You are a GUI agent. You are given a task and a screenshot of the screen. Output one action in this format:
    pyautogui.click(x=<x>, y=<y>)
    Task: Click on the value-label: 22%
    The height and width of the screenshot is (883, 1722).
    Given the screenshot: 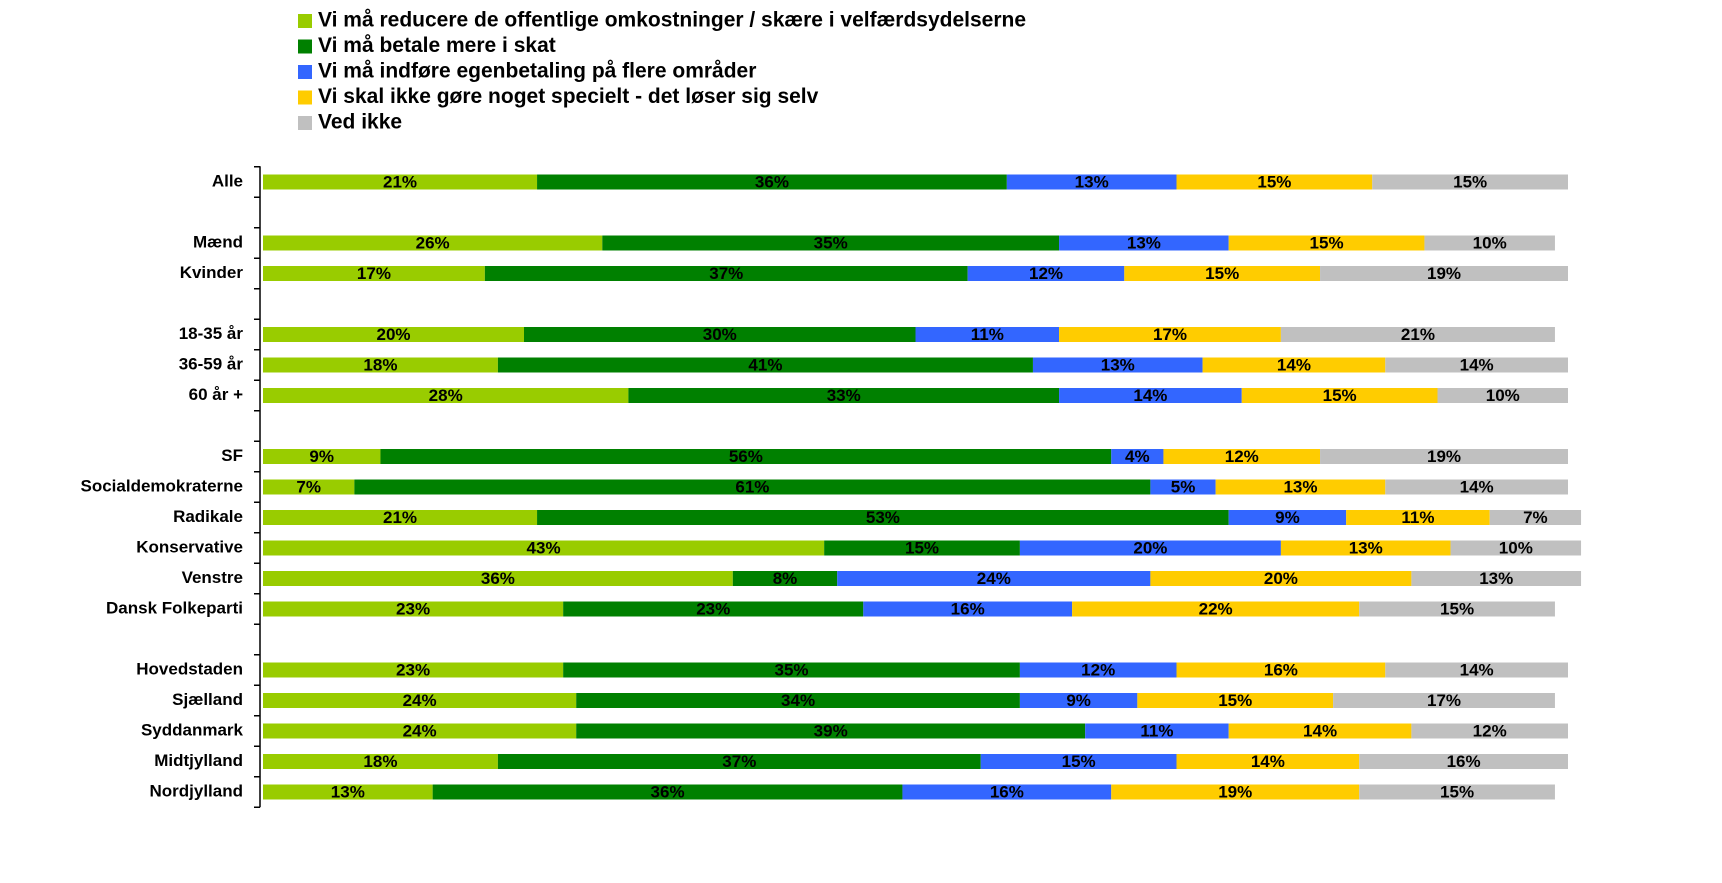 What is the action you would take?
    pyautogui.click(x=1216, y=608)
    